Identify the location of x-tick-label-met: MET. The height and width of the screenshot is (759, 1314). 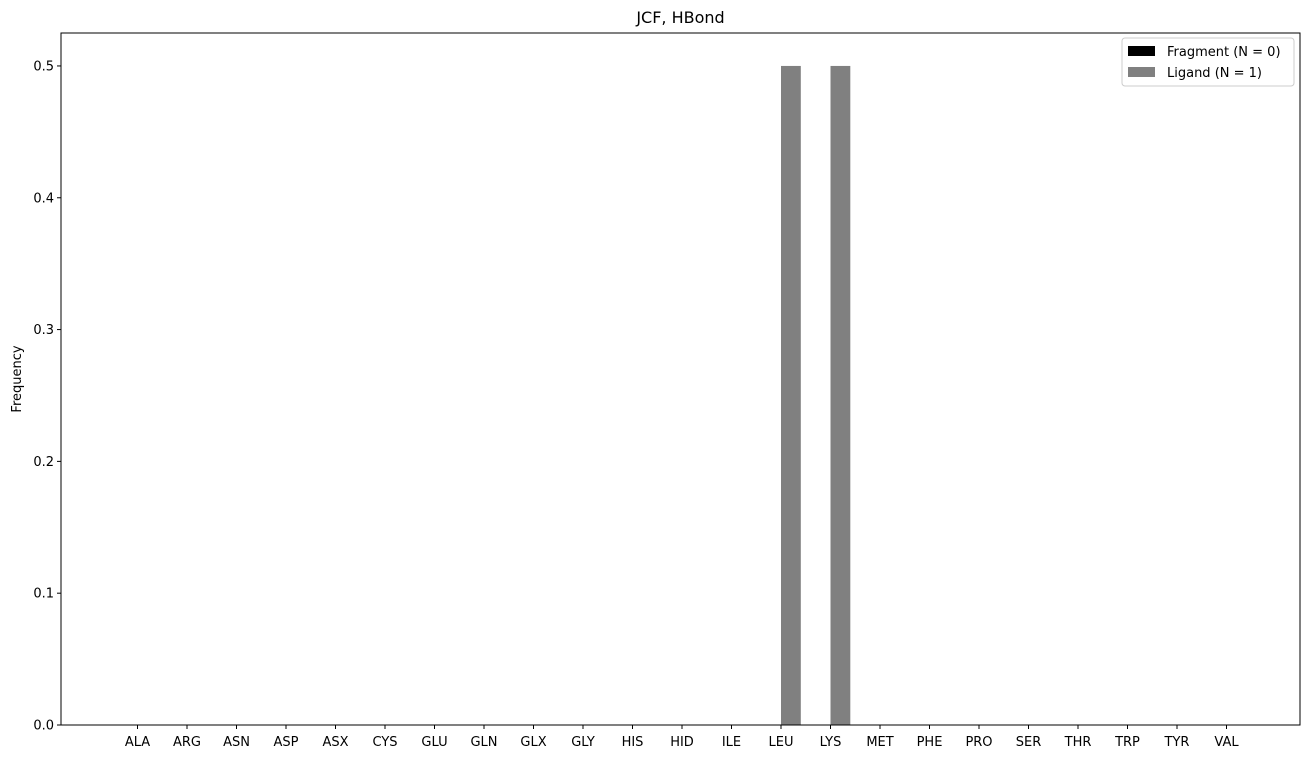
(879, 742).